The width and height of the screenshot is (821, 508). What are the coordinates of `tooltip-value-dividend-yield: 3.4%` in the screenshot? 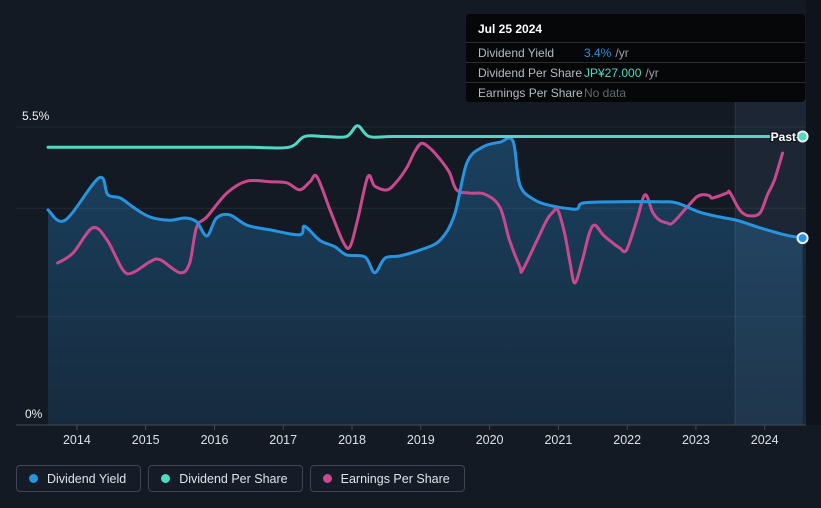 It's located at (598, 52).